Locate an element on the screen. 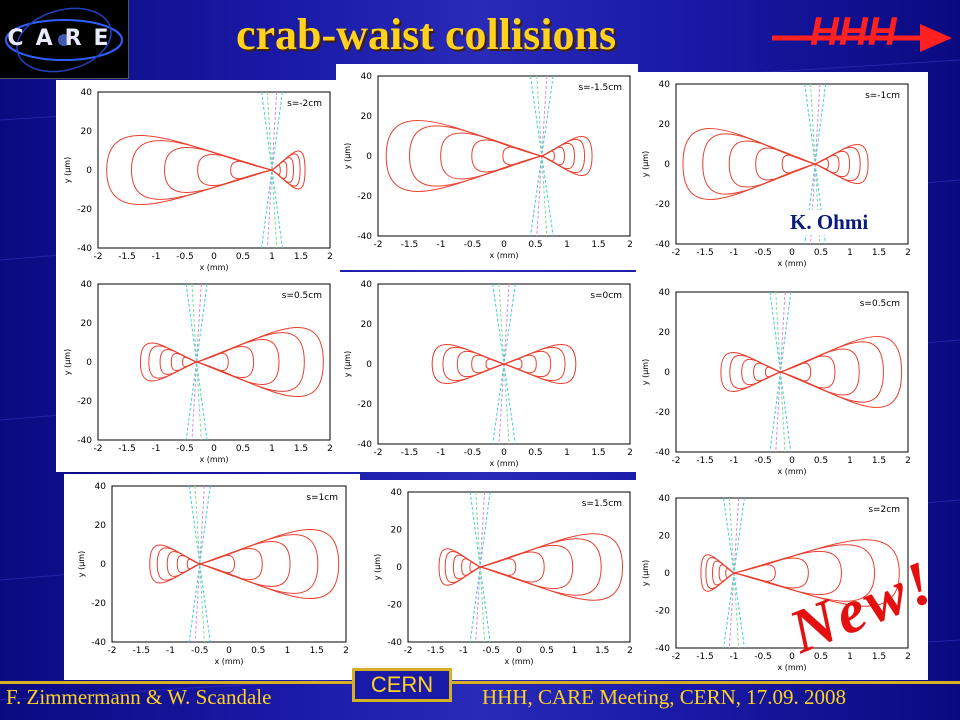  plot-label: s=-1cm is located at coordinates (882, 96).